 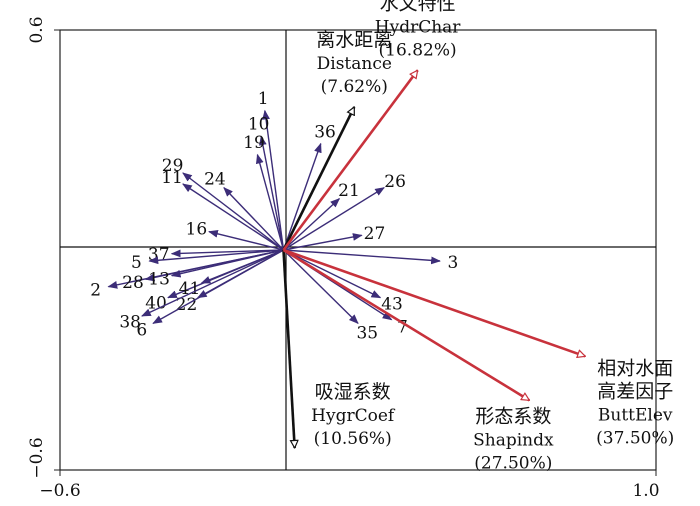 I want to click on species-label-43: 43, so click(x=392, y=304).